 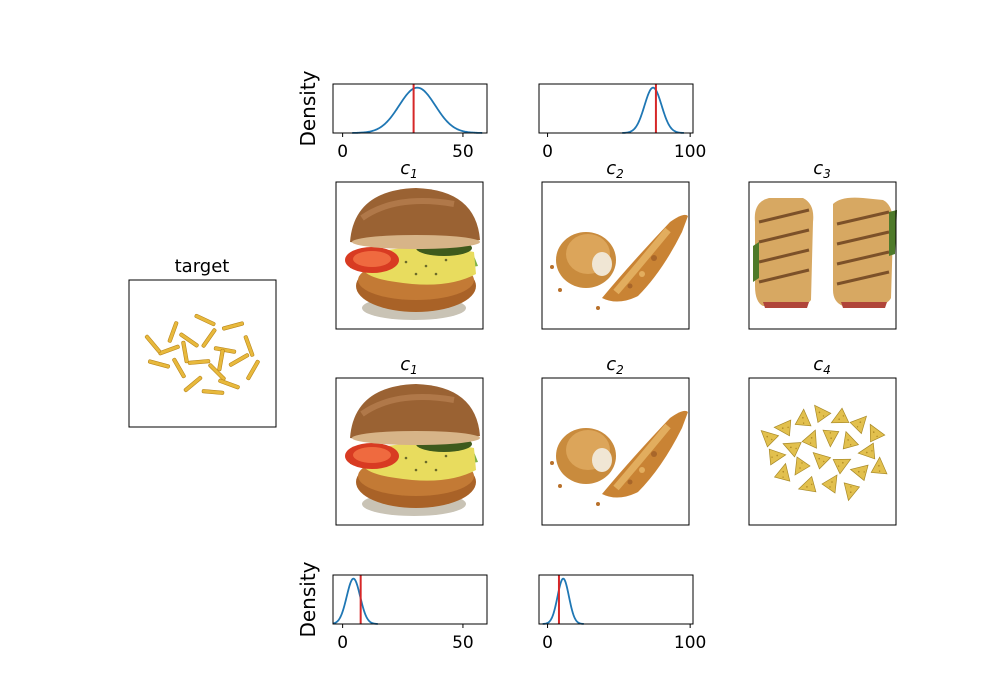 What do you see at coordinates (822, 451) in the screenshot?
I see `row2-panel3-image` at bounding box center [822, 451].